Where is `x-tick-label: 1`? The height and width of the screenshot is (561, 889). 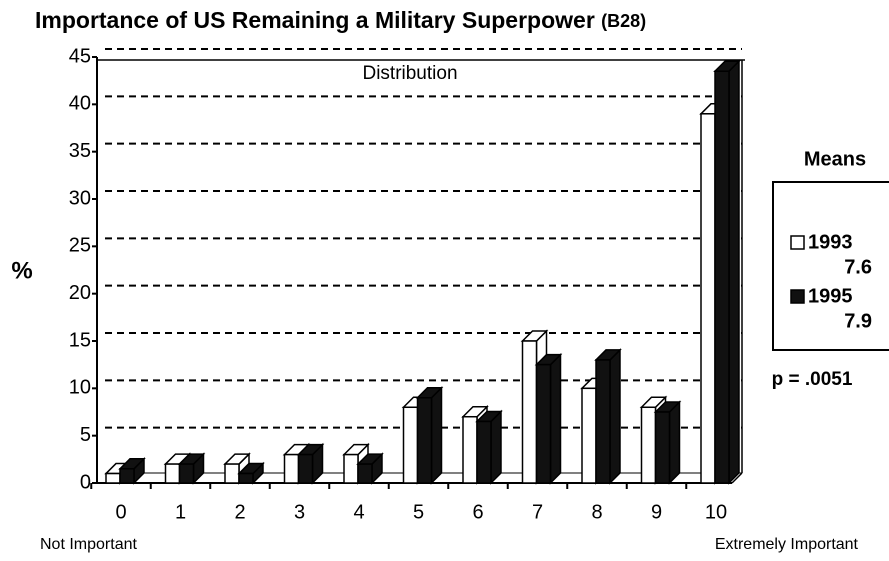 x-tick-label: 1 is located at coordinates (180, 512).